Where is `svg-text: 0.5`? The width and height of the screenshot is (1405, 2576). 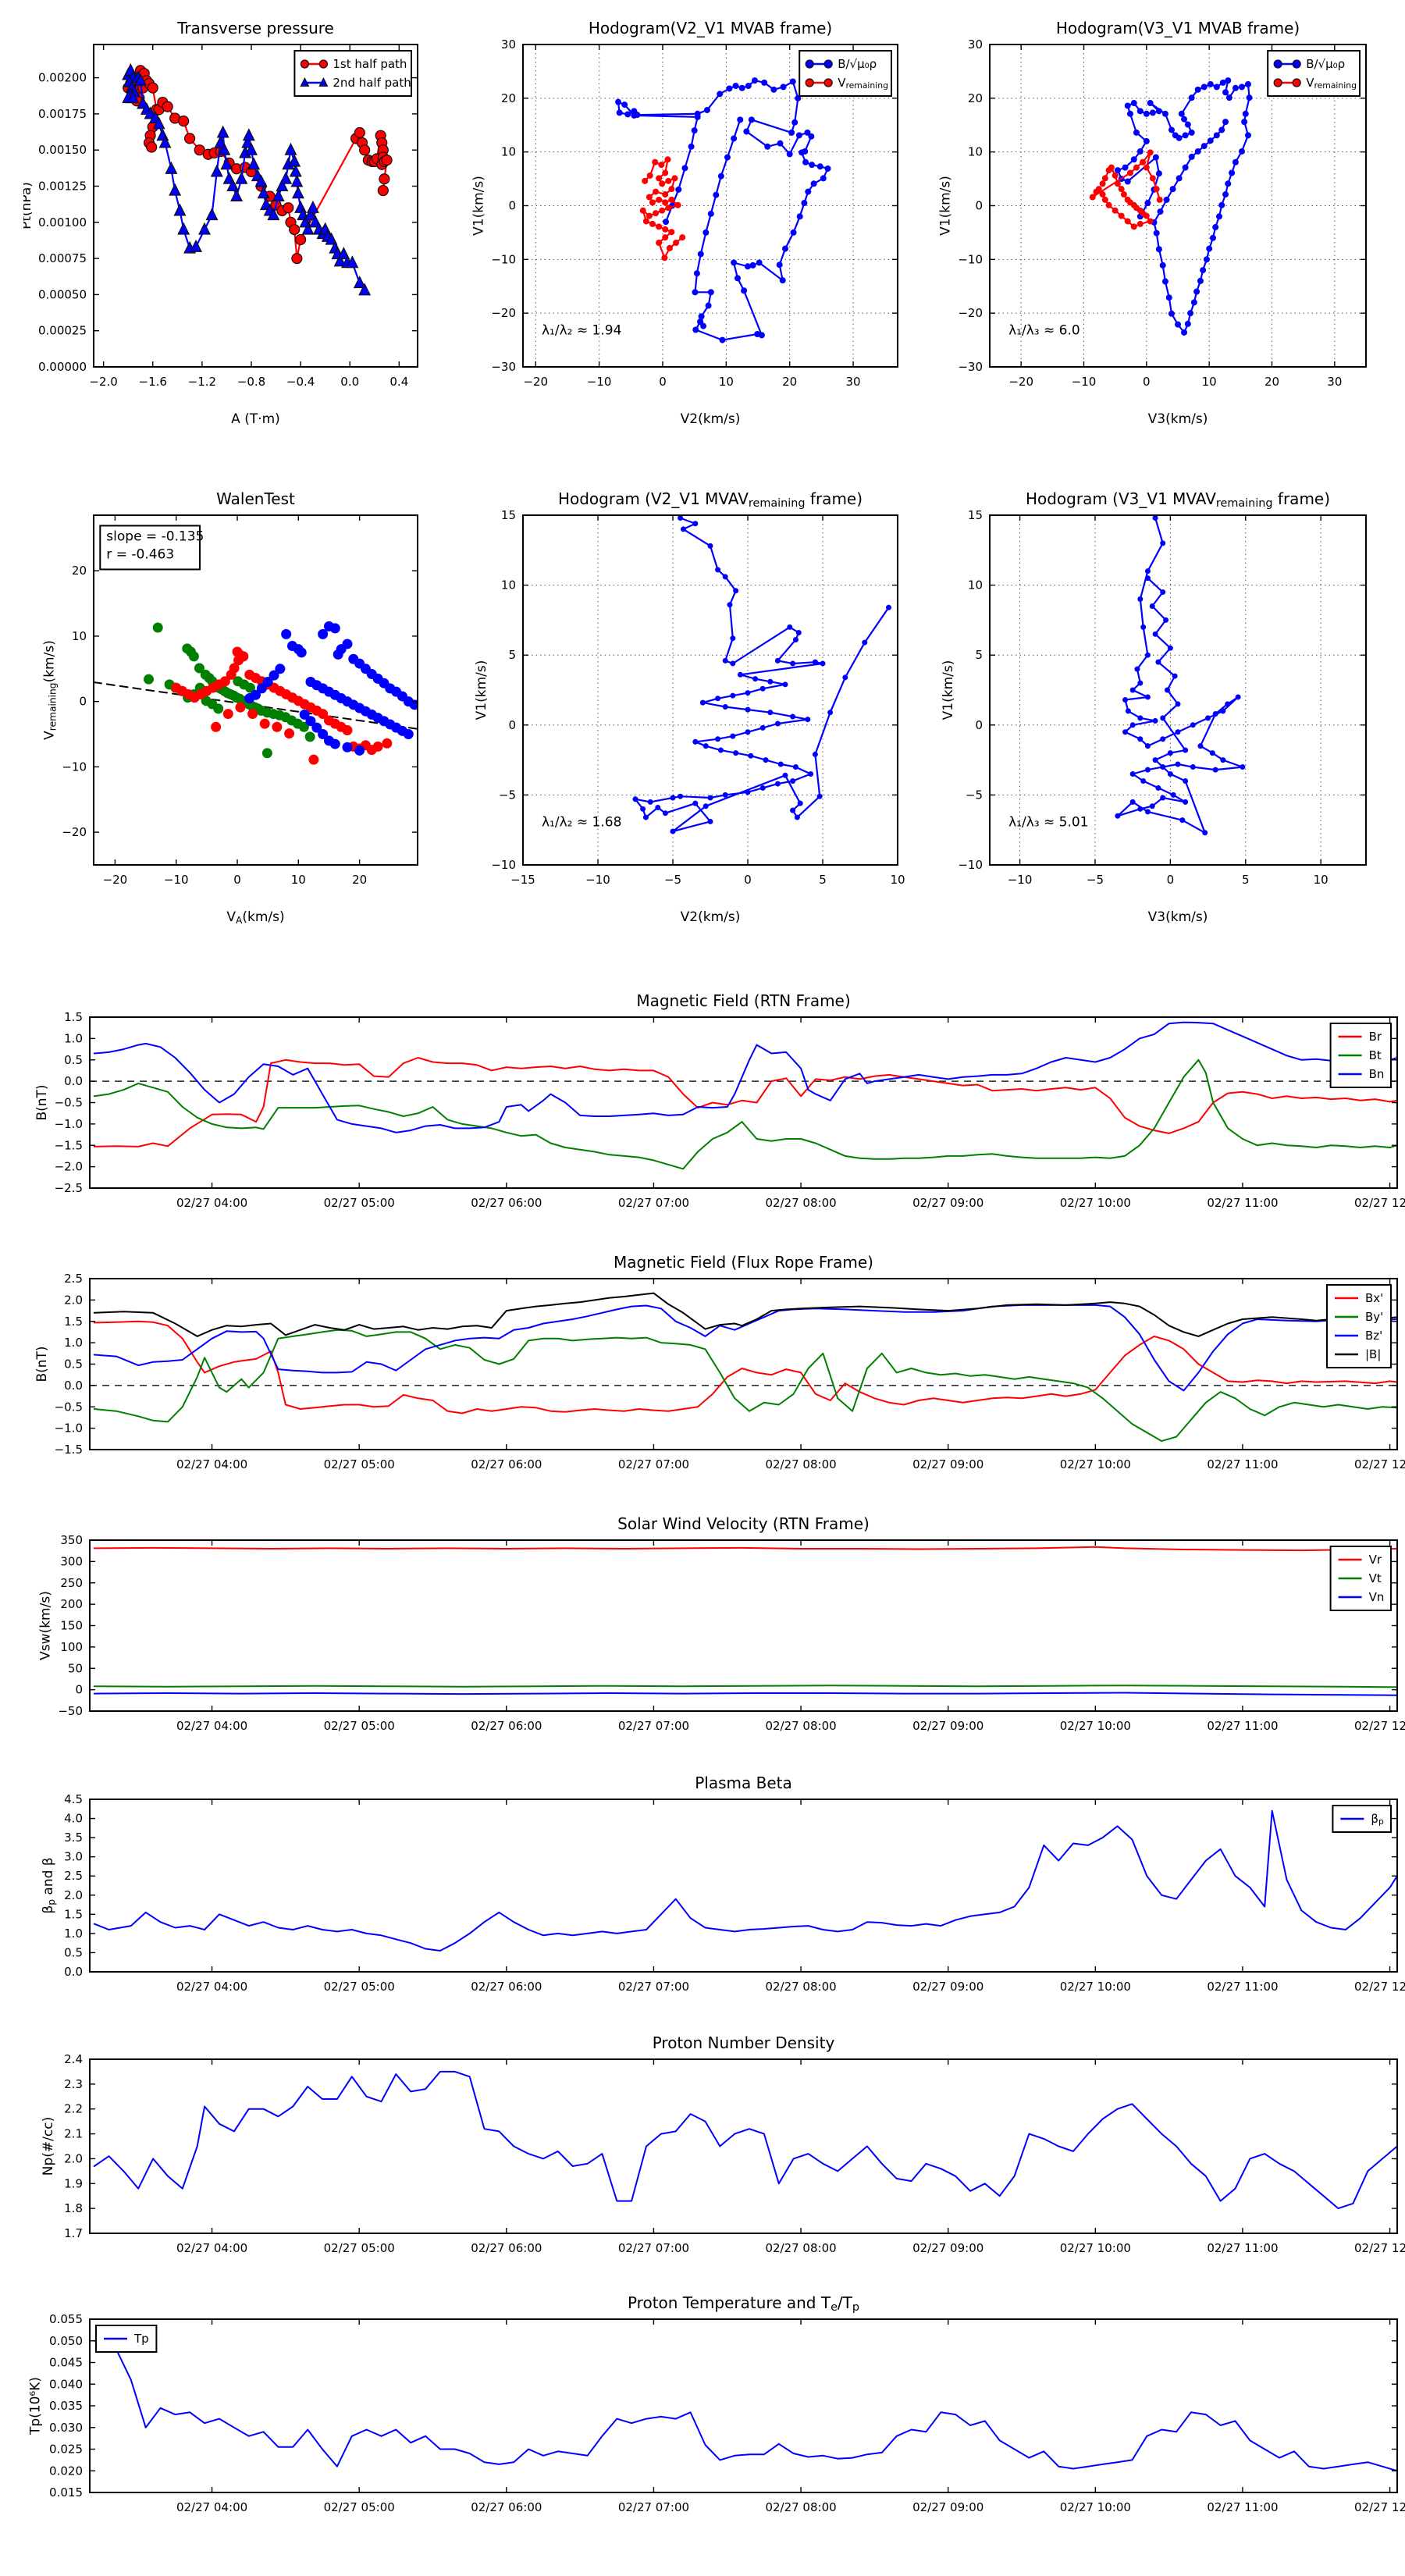
svg-text: 0.5 is located at coordinates (73, 1060).